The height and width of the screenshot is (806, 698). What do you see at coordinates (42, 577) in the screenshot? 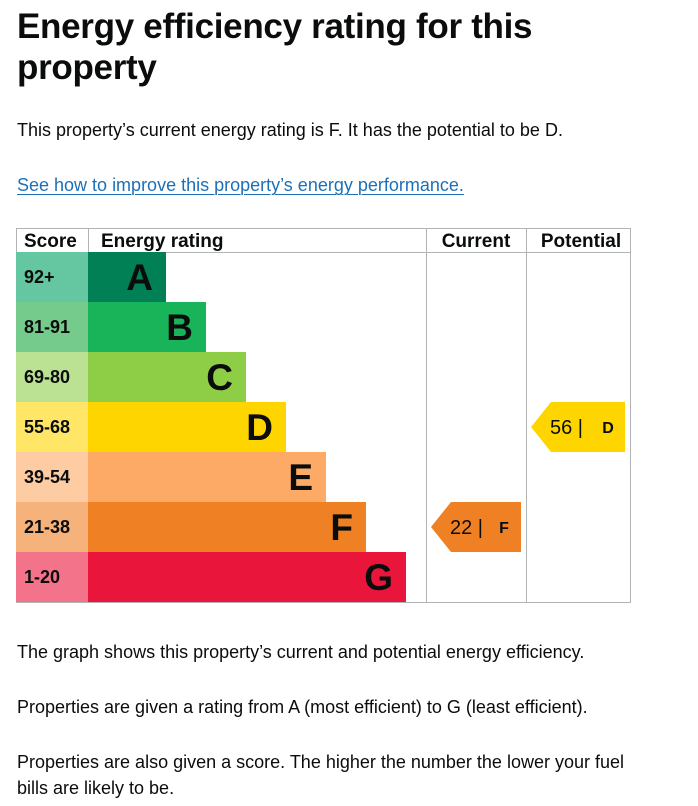
I see `score-range-g: 1-20` at bounding box center [42, 577].